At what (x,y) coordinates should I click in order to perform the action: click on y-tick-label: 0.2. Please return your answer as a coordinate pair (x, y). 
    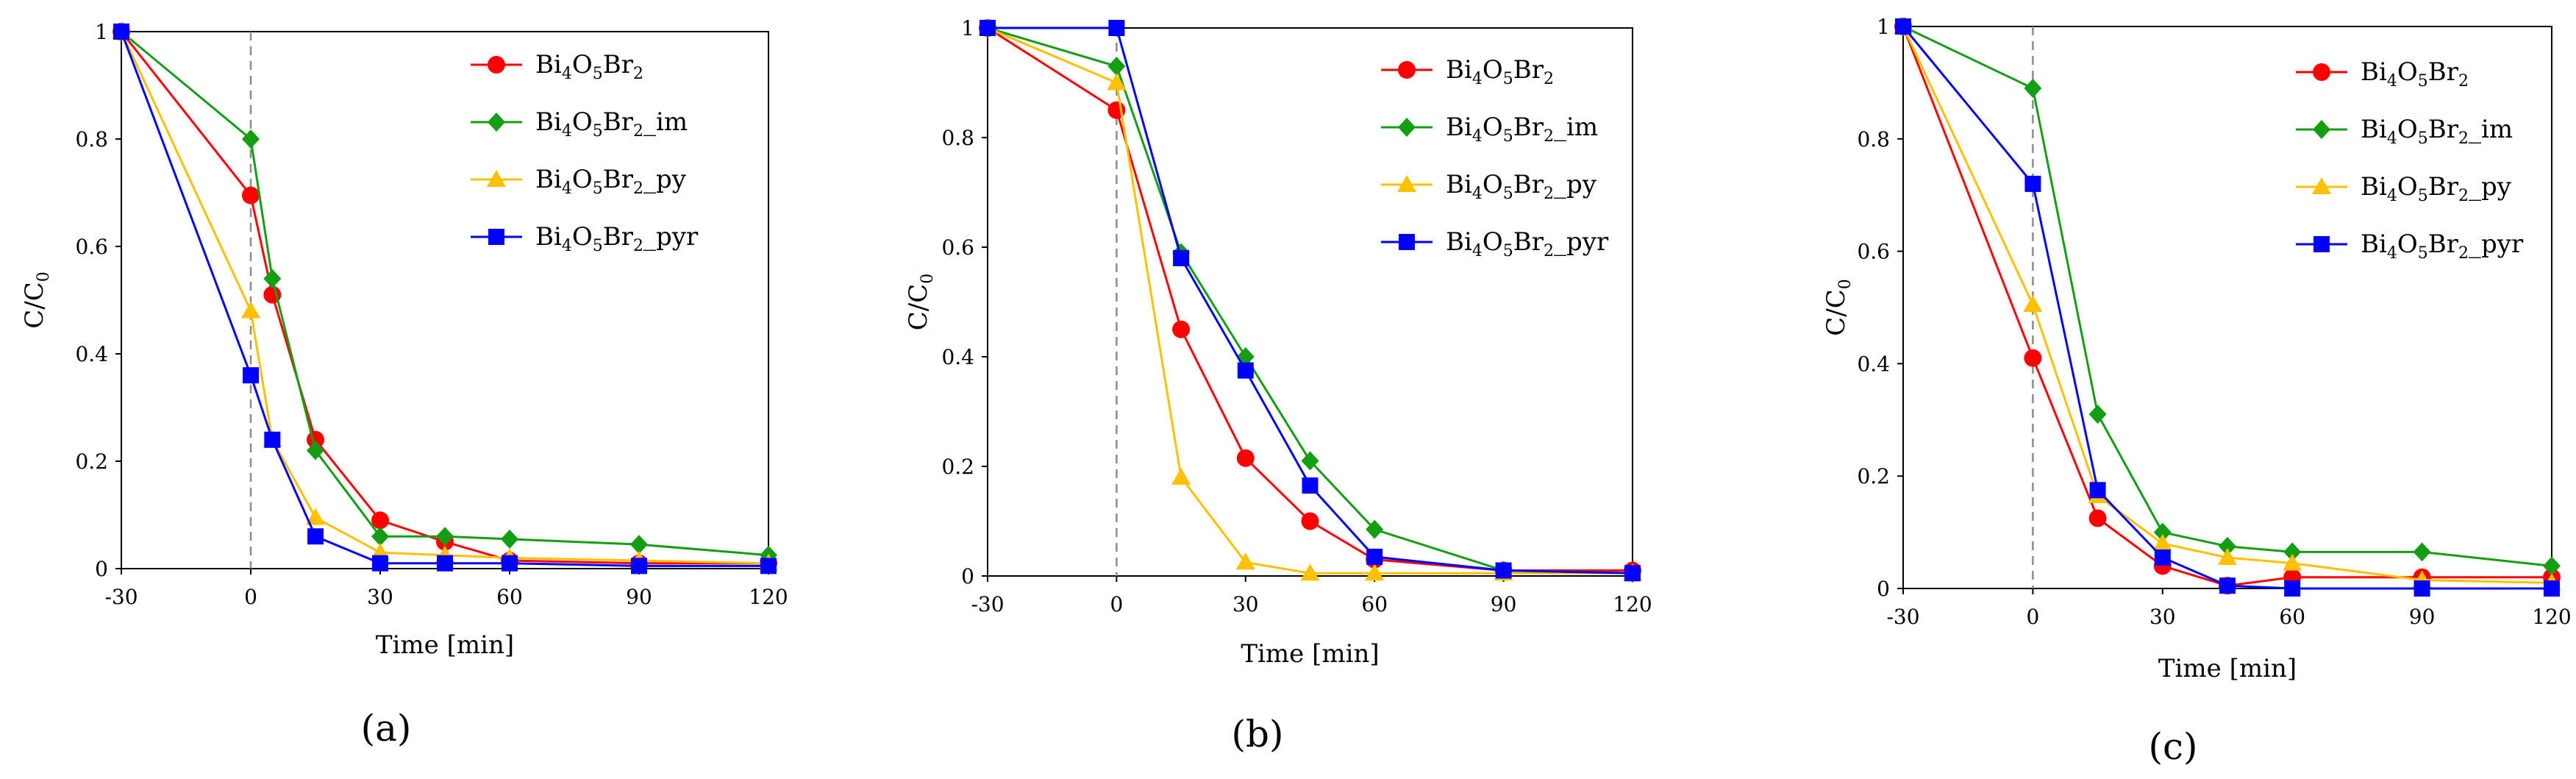
    Looking at the image, I should click on (91, 461).